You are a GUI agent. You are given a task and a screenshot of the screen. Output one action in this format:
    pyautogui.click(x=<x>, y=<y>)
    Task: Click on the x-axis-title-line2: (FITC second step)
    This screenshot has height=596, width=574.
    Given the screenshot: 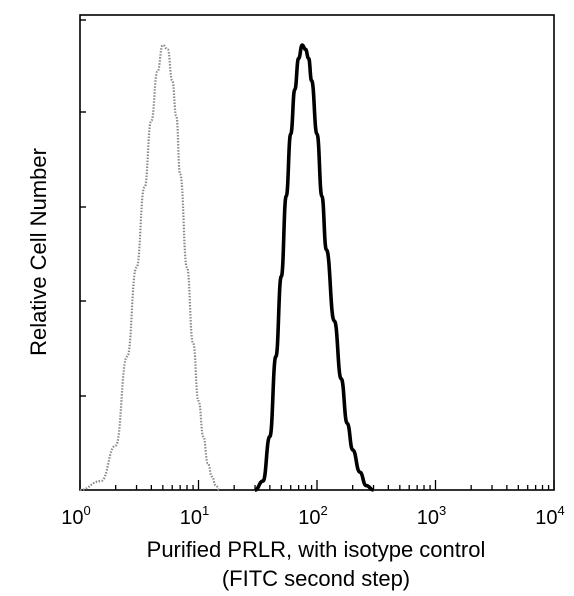 What is the action you would take?
    pyautogui.click(x=316, y=578)
    